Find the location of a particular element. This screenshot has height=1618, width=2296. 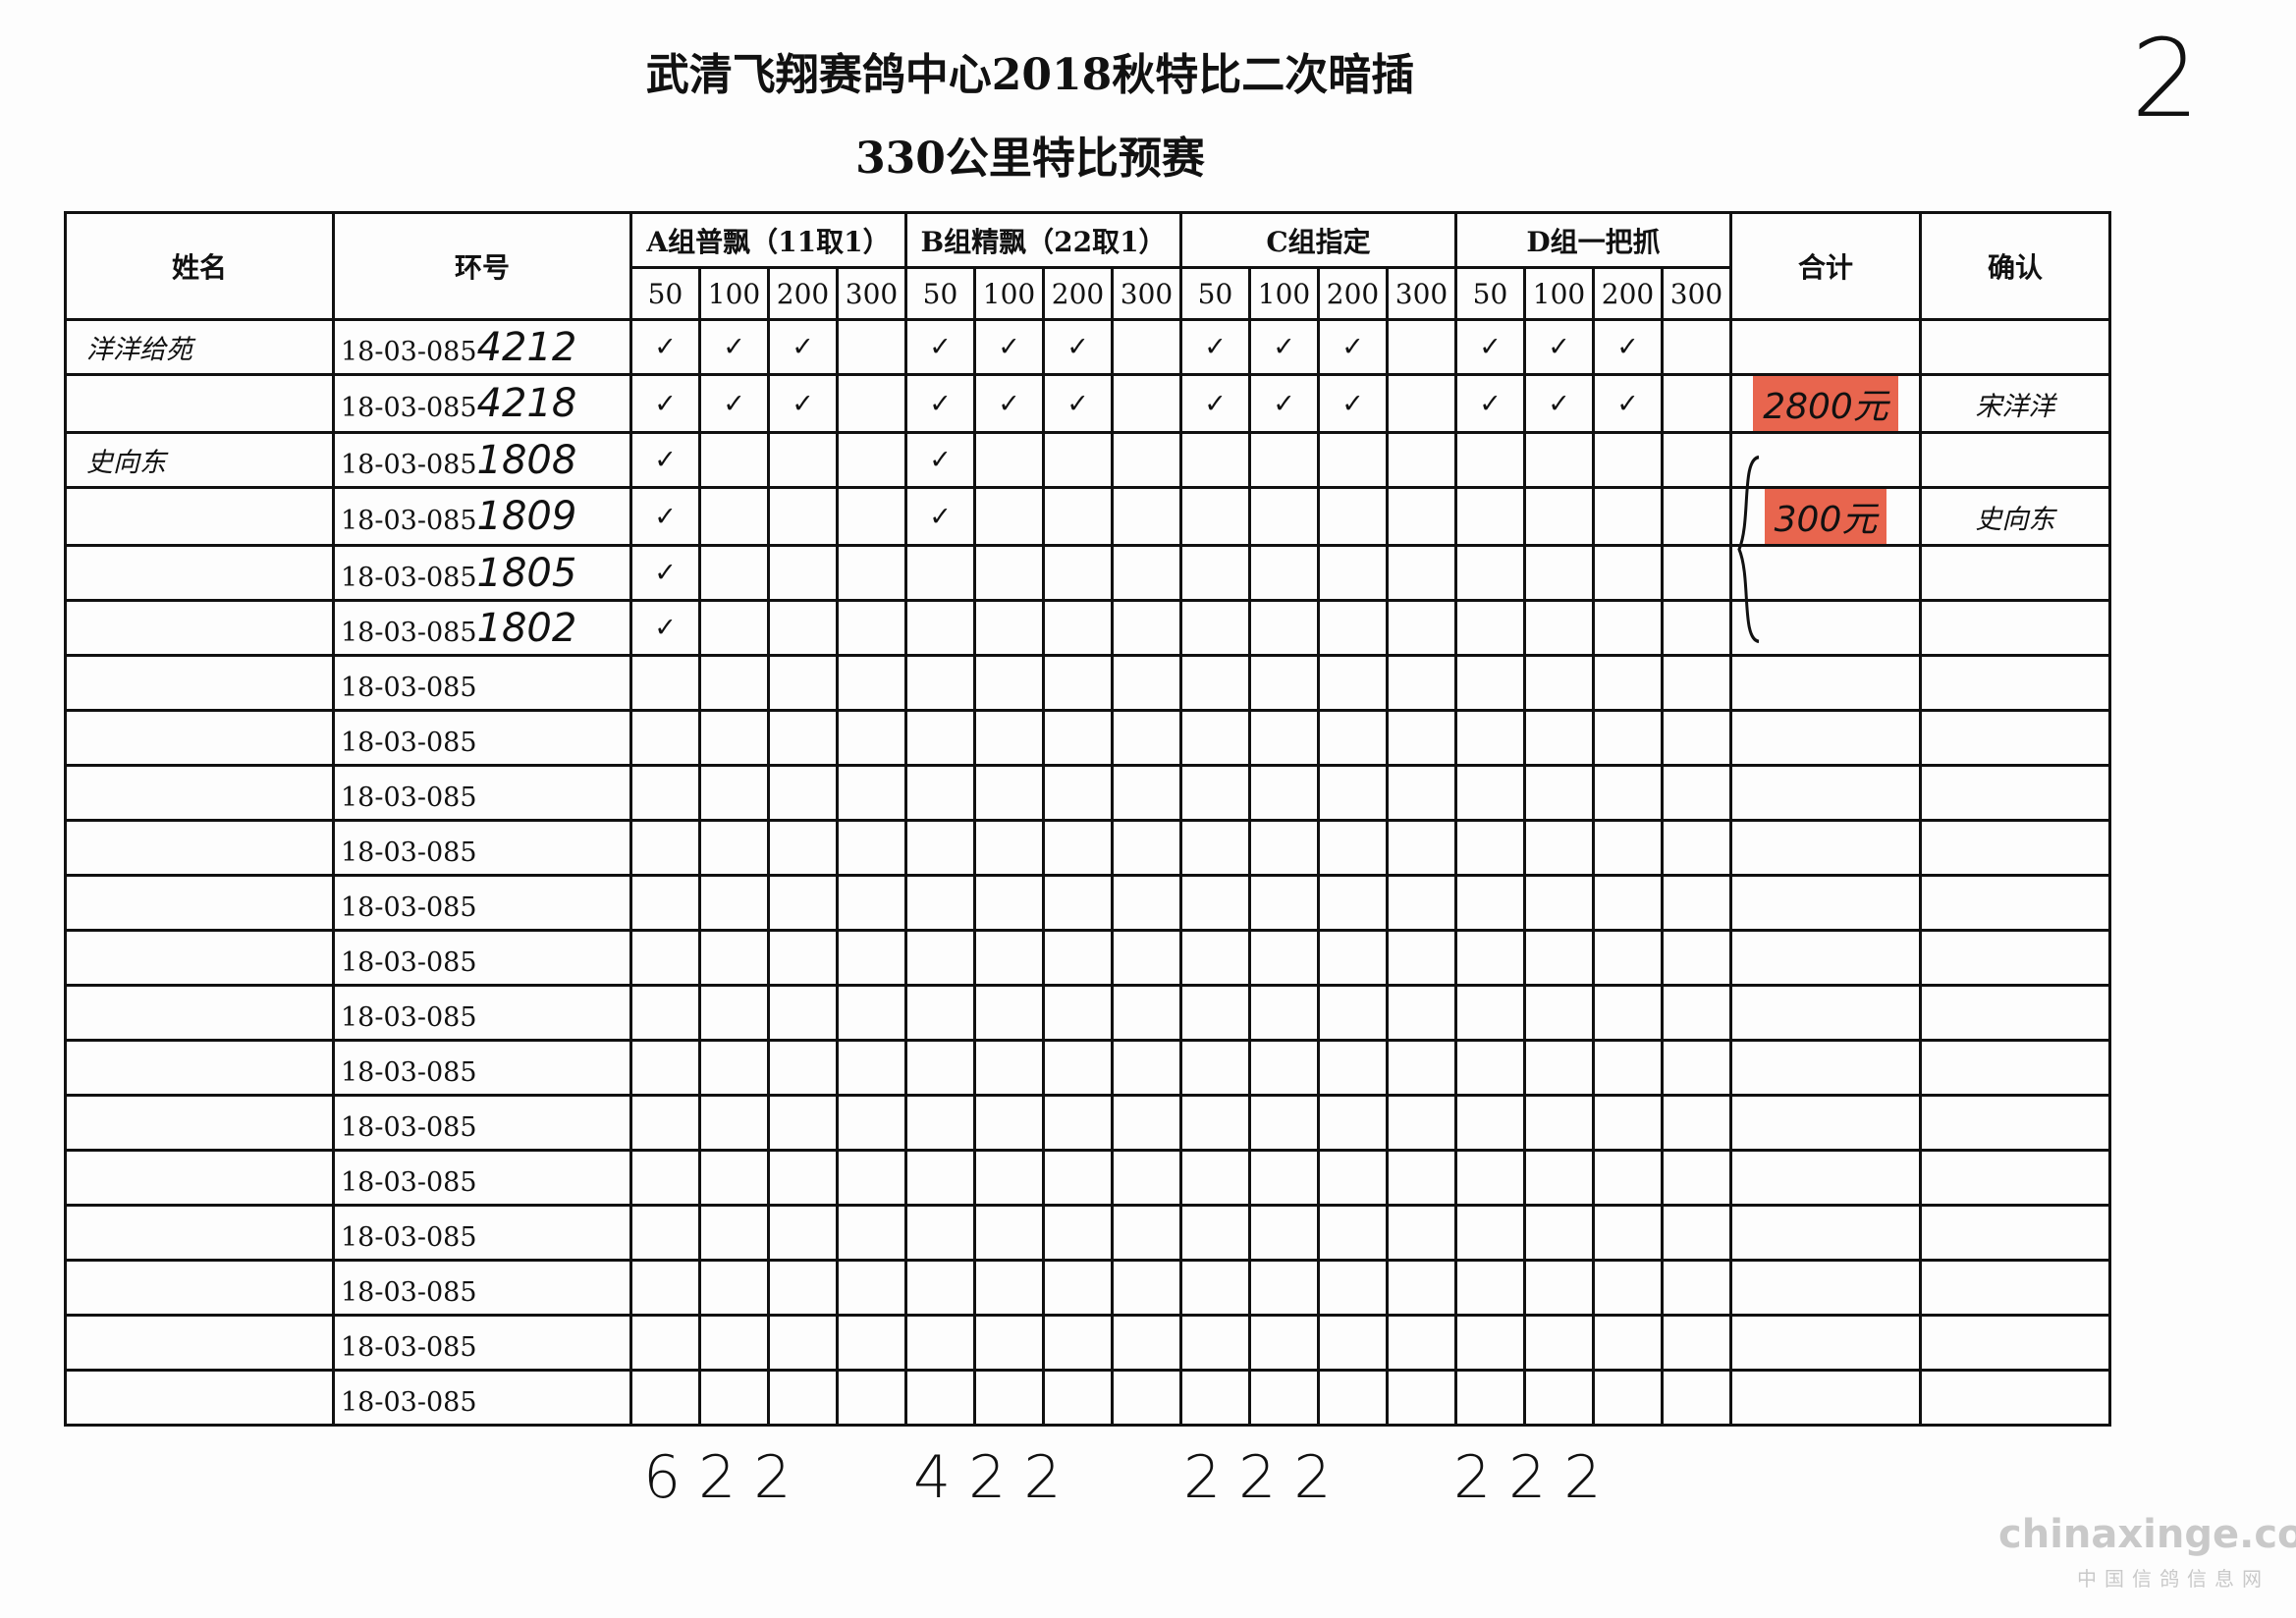

form-subtitle: 330公里特比预赛 is located at coordinates (1030, 159).